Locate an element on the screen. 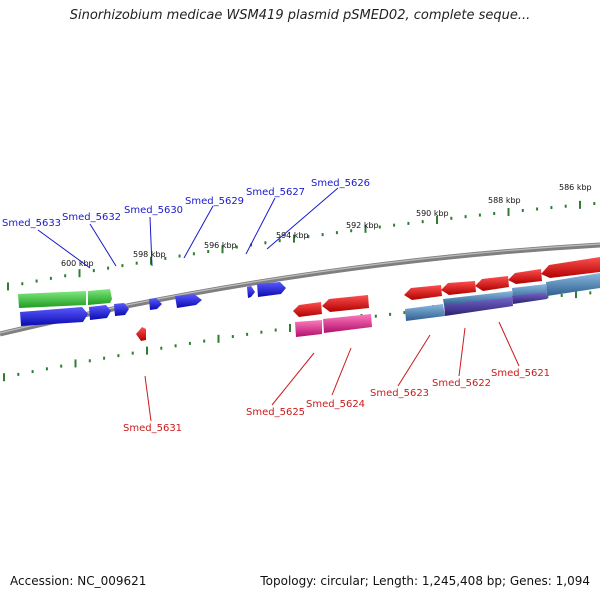  gene-label: Smed_5626 is located at coordinates (340, 183).